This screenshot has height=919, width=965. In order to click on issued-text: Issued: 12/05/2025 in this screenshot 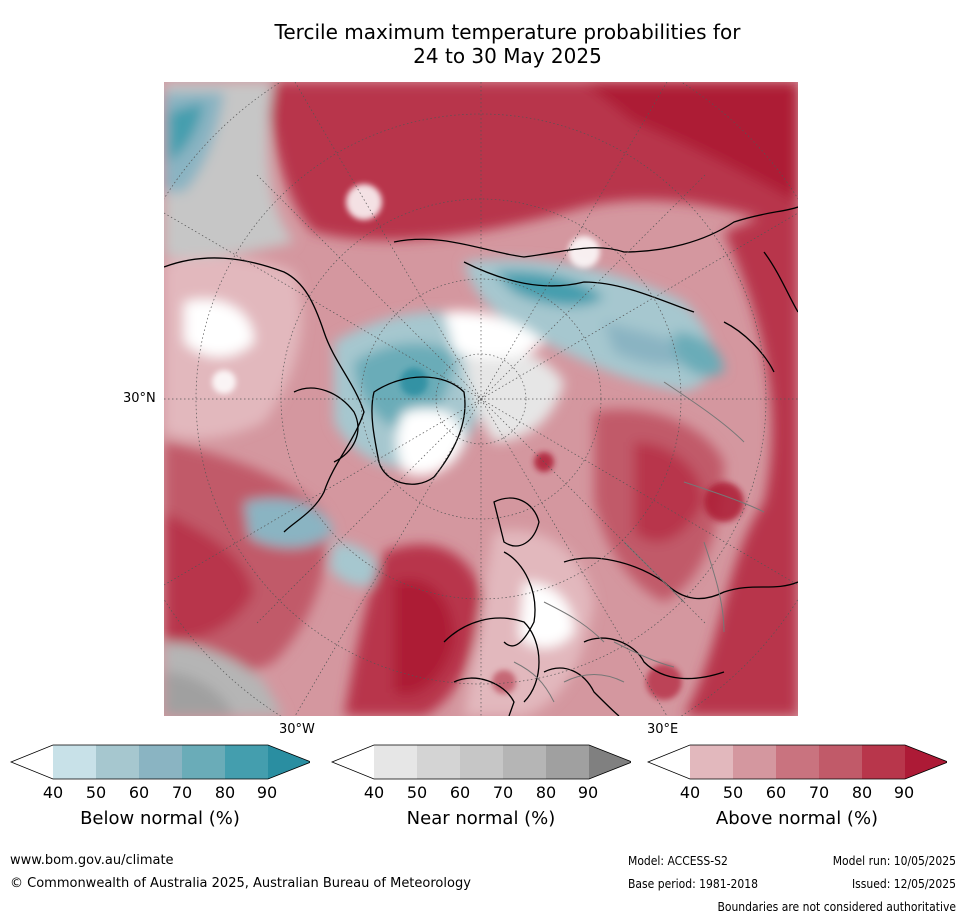, I will do `click(903, 884)`.